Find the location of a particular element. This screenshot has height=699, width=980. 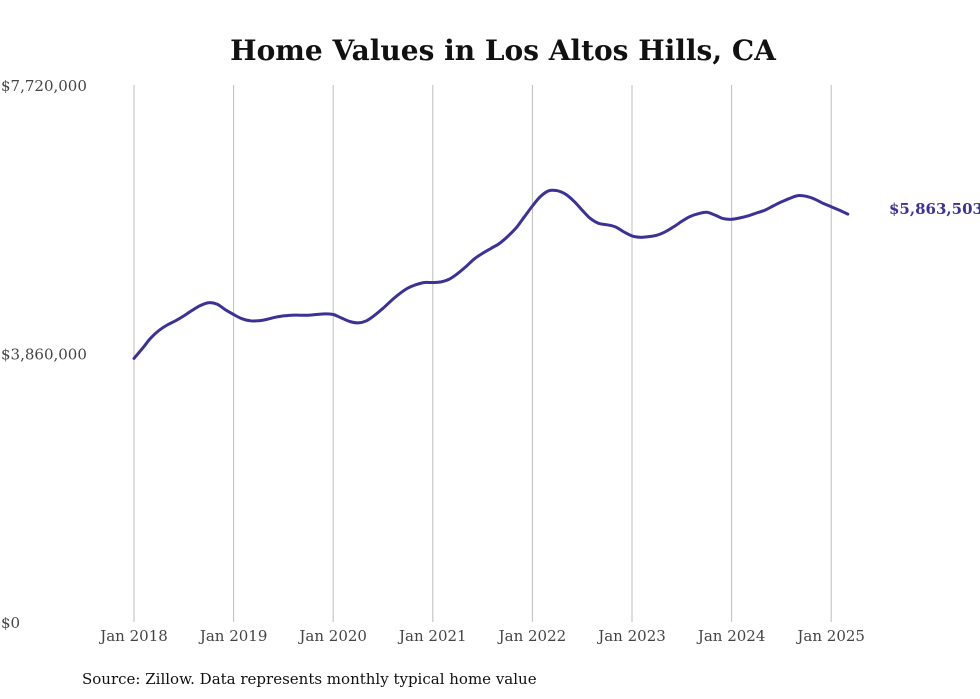

x-tick-label: Jan 2022 is located at coordinates (532, 636).